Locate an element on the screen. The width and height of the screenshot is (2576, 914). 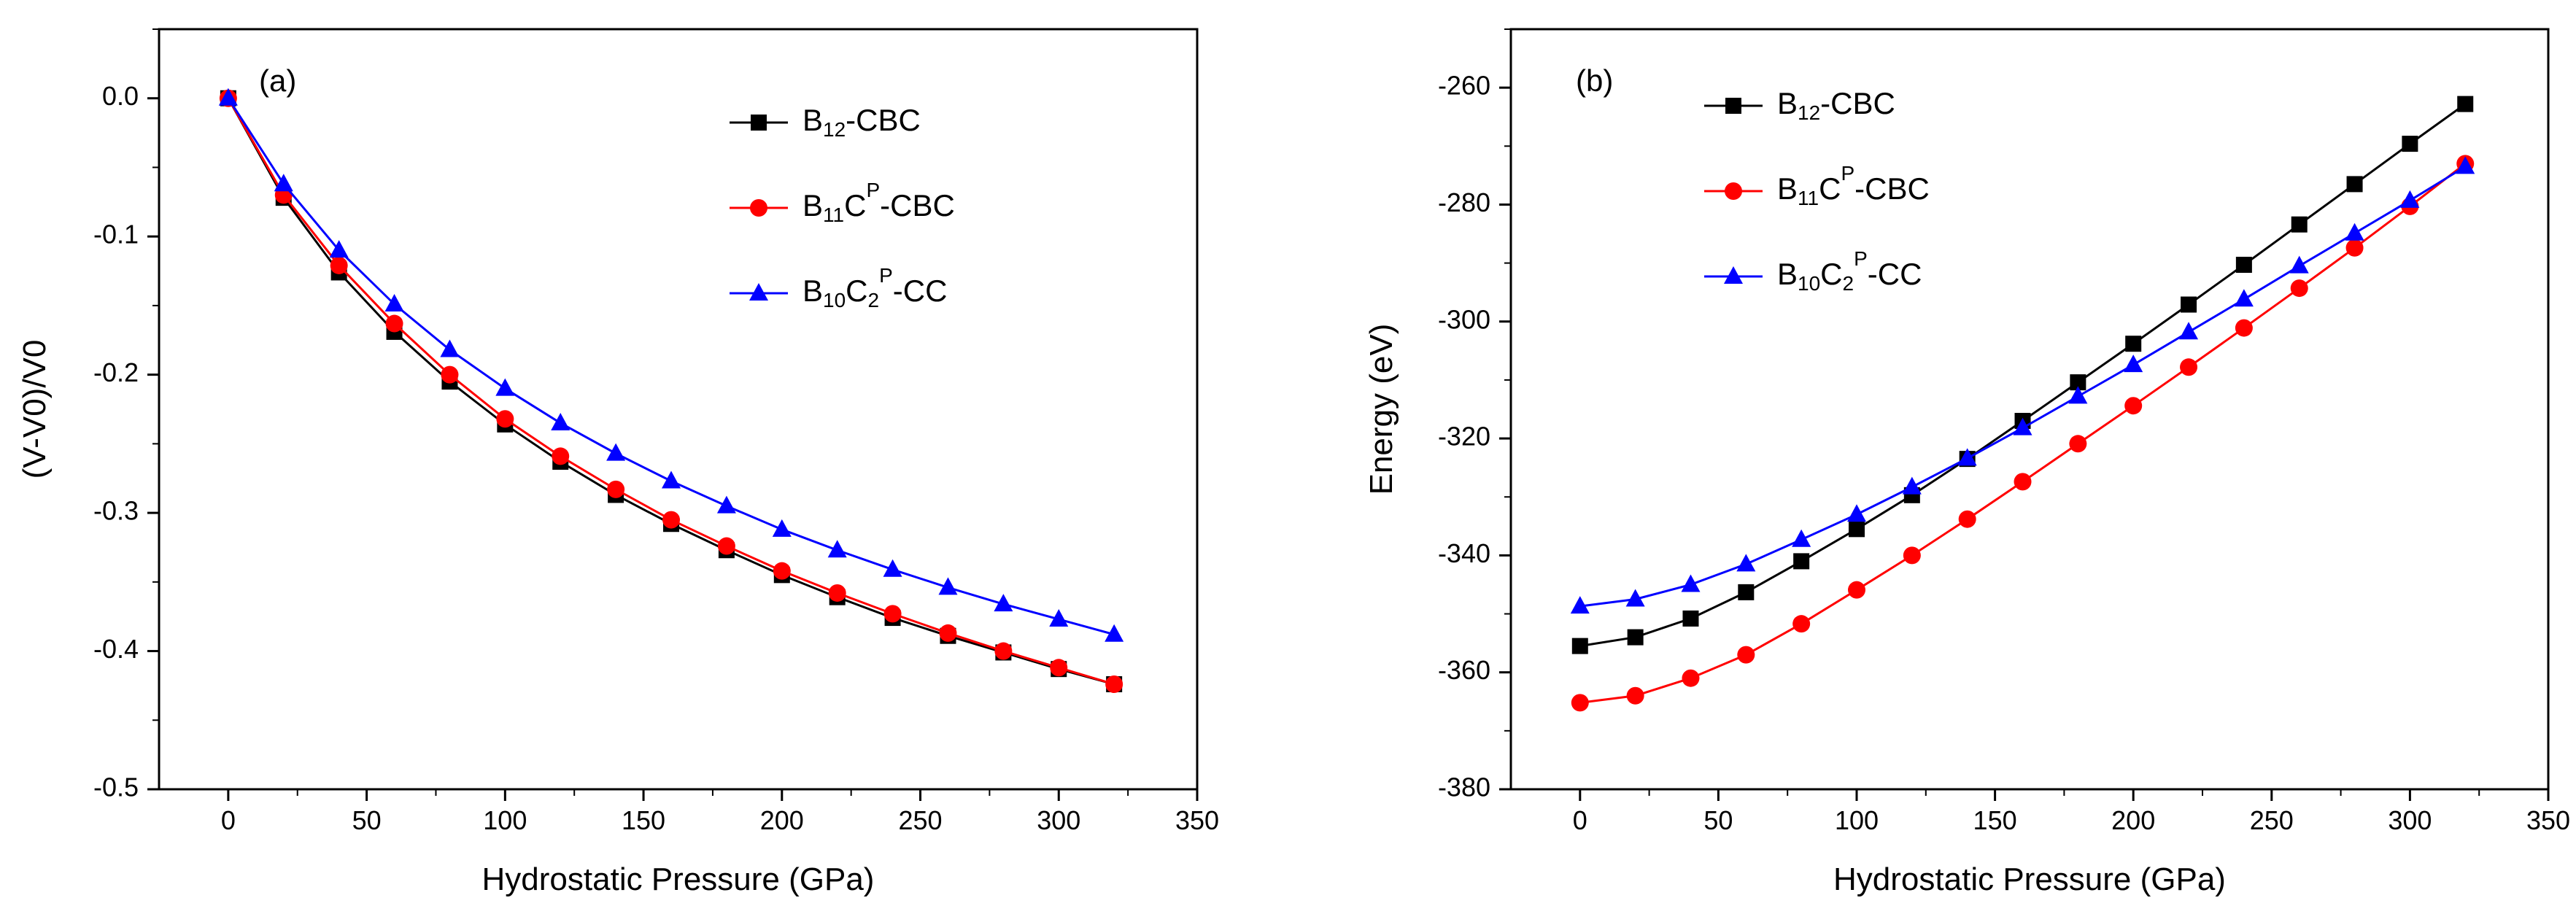
legend-label-part: 2 is located at coordinates (1848, 283).